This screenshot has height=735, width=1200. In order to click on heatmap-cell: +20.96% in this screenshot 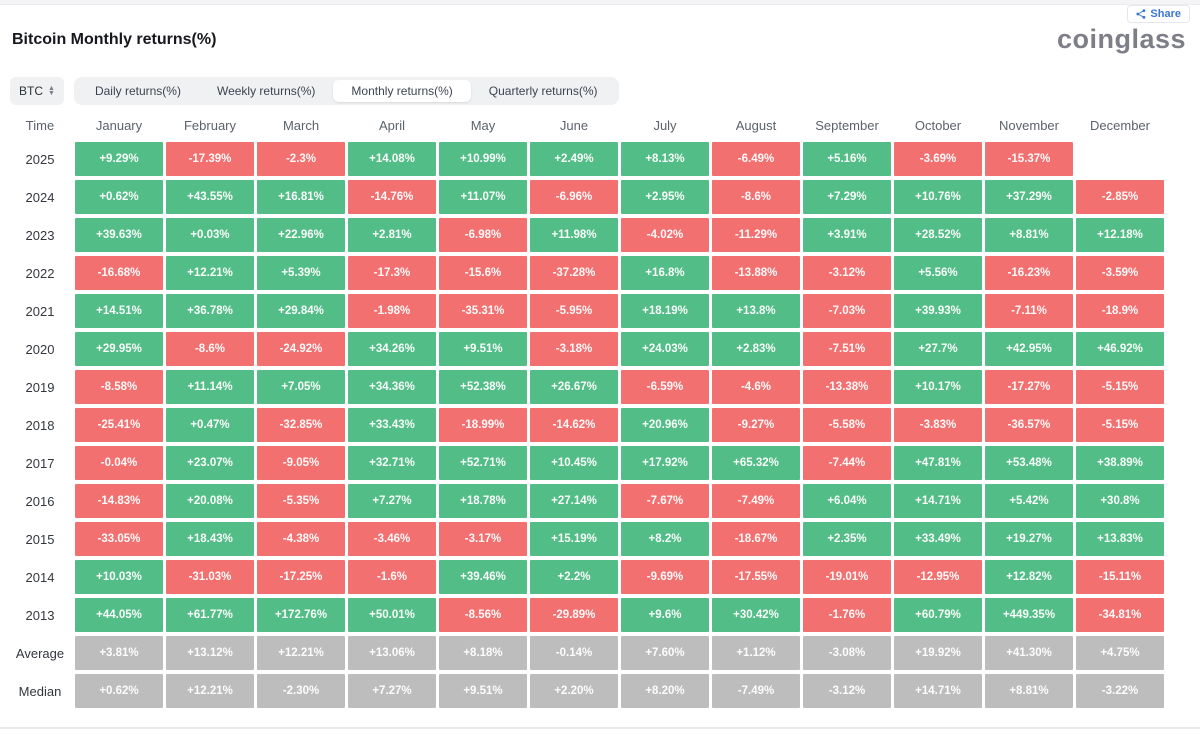, I will do `click(665, 425)`.